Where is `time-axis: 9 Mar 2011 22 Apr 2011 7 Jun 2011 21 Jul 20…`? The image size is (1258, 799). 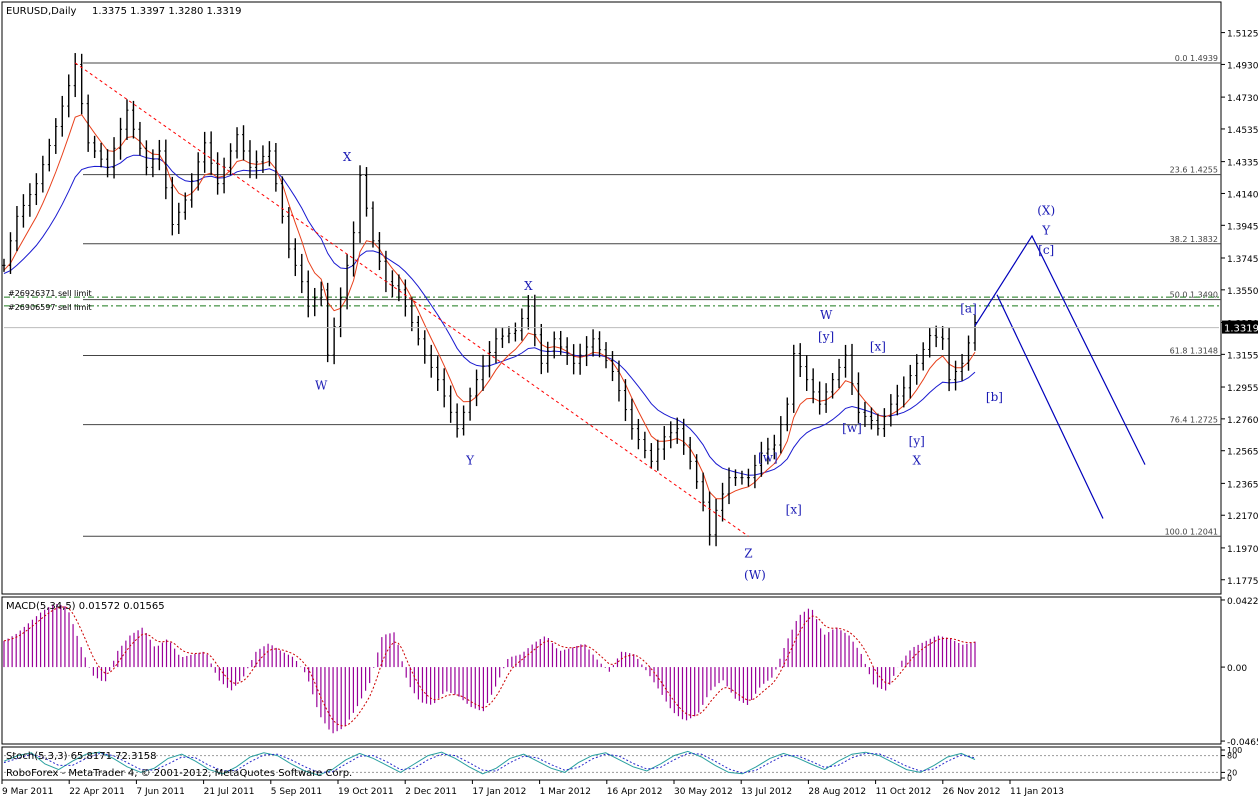 time-axis: 9 Mar 2011 22 Apr 2011 7 Jun 2011 21 Jul 20… is located at coordinates (532, 788).